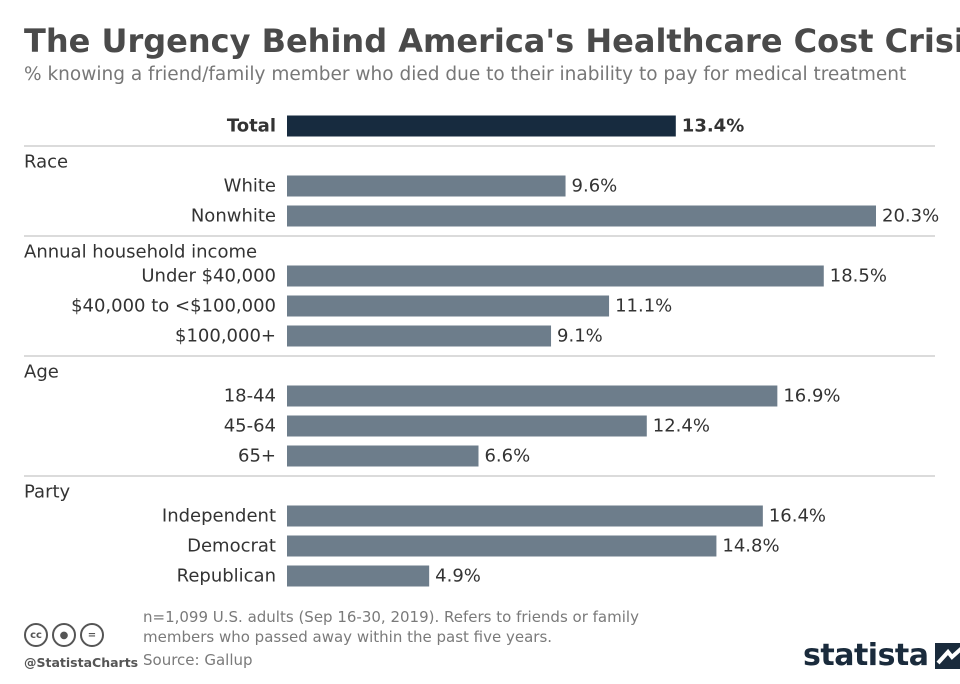 The height and width of the screenshot is (684, 960). Describe the element at coordinates (858, 276) in the screenshot. I see `value-label-2: 18.5%` at that location.